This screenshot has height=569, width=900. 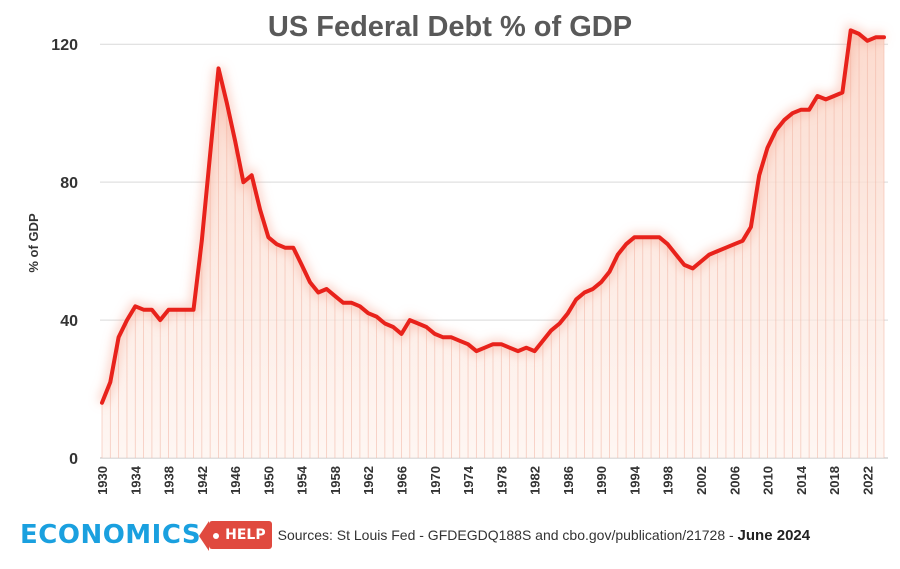 I want to click on source-date: June 2024, so click(x=774, y=535).